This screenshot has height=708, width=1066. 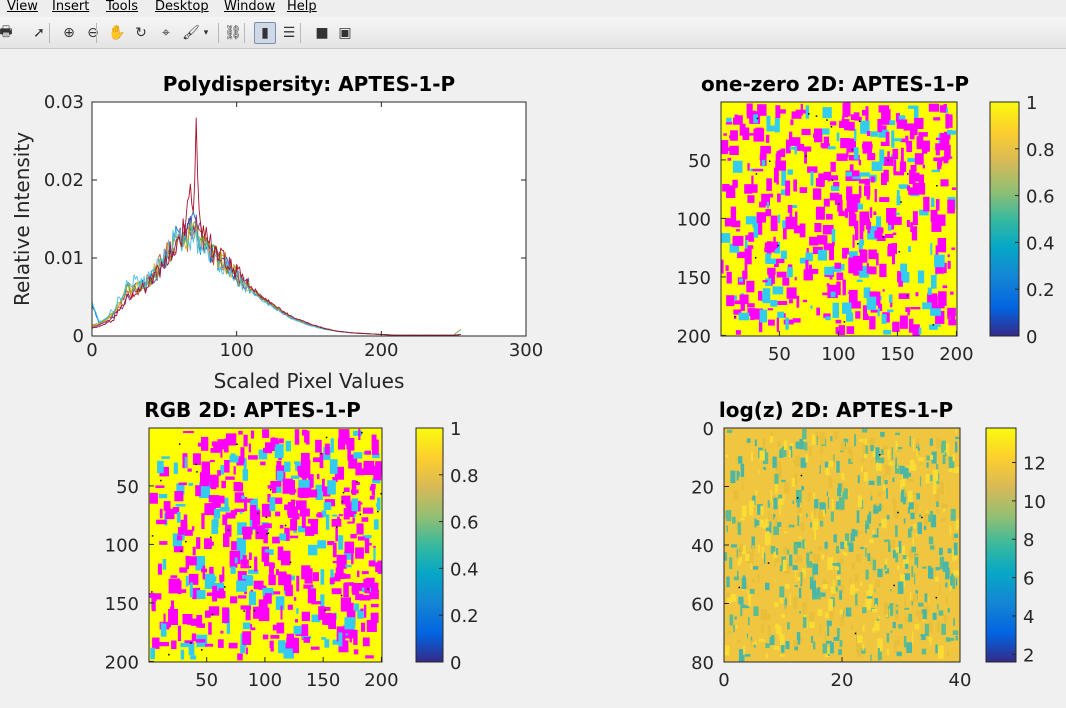 I want to click on legend-toggle-icon: ☰, so click(x=289, y=33).